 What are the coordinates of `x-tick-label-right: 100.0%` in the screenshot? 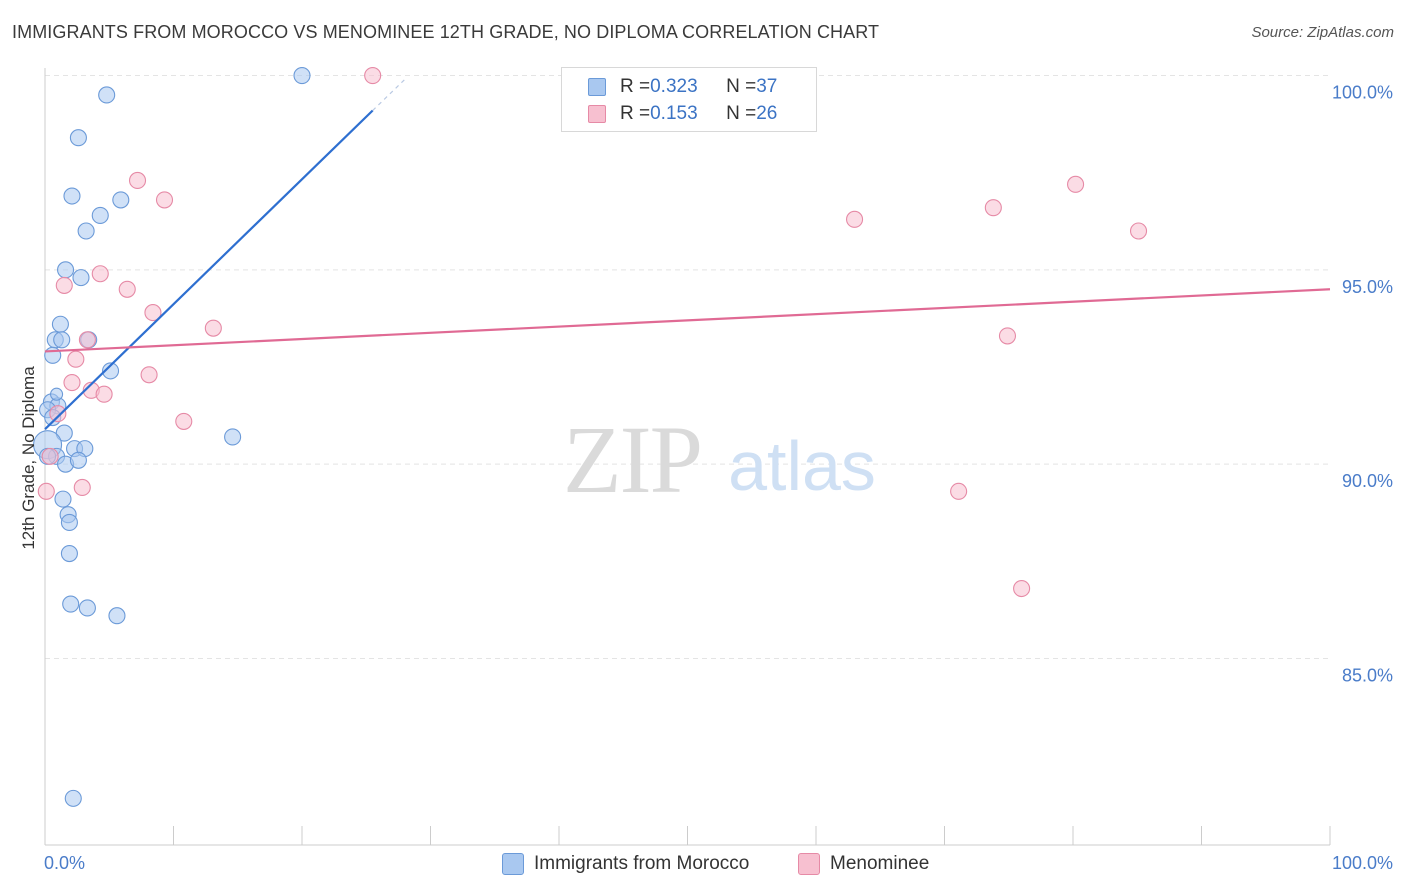 It's located at (1362, 863).